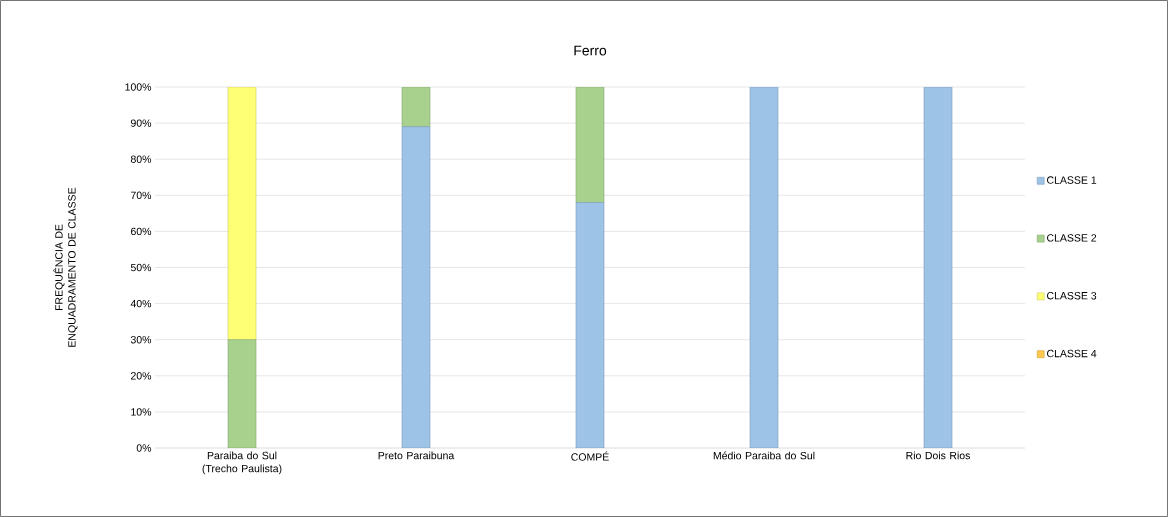 This screenshot has width=1168, height=517. Describe the element at coordinates (938, 455) in the screenshot. I see `x-tick-label: Rio Dois Rios` at that location.